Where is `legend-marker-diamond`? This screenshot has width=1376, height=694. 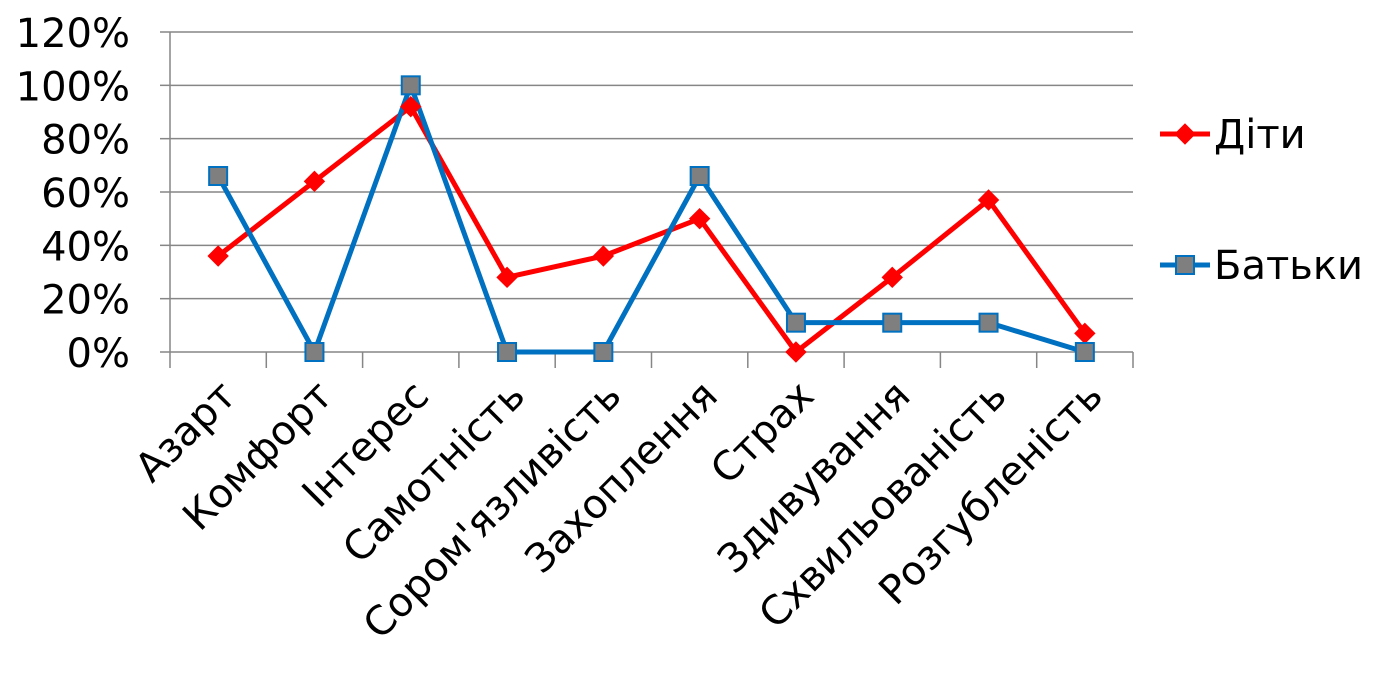
legend-marker-diamond is located at coordinates (1185, 134).